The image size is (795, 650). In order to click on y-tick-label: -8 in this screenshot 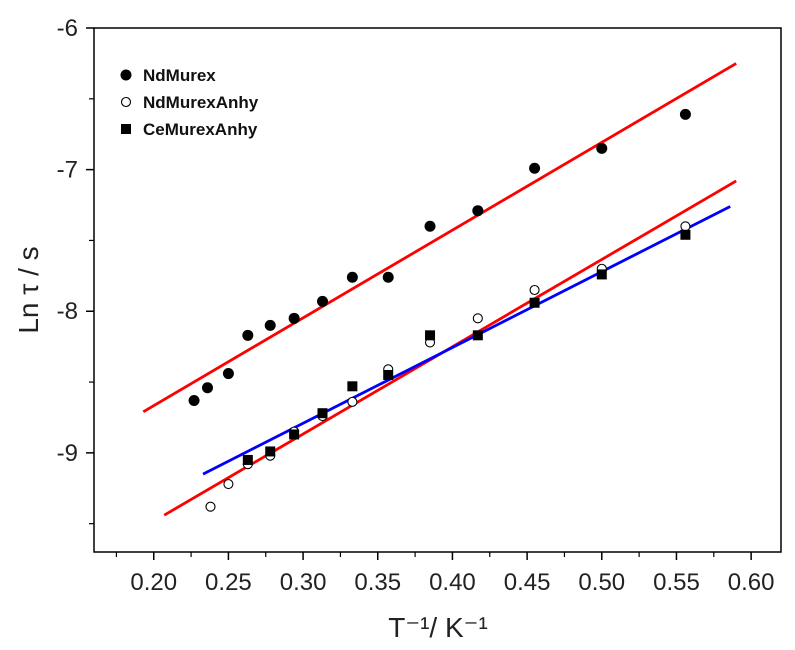, I will do `click(67, 311)`.